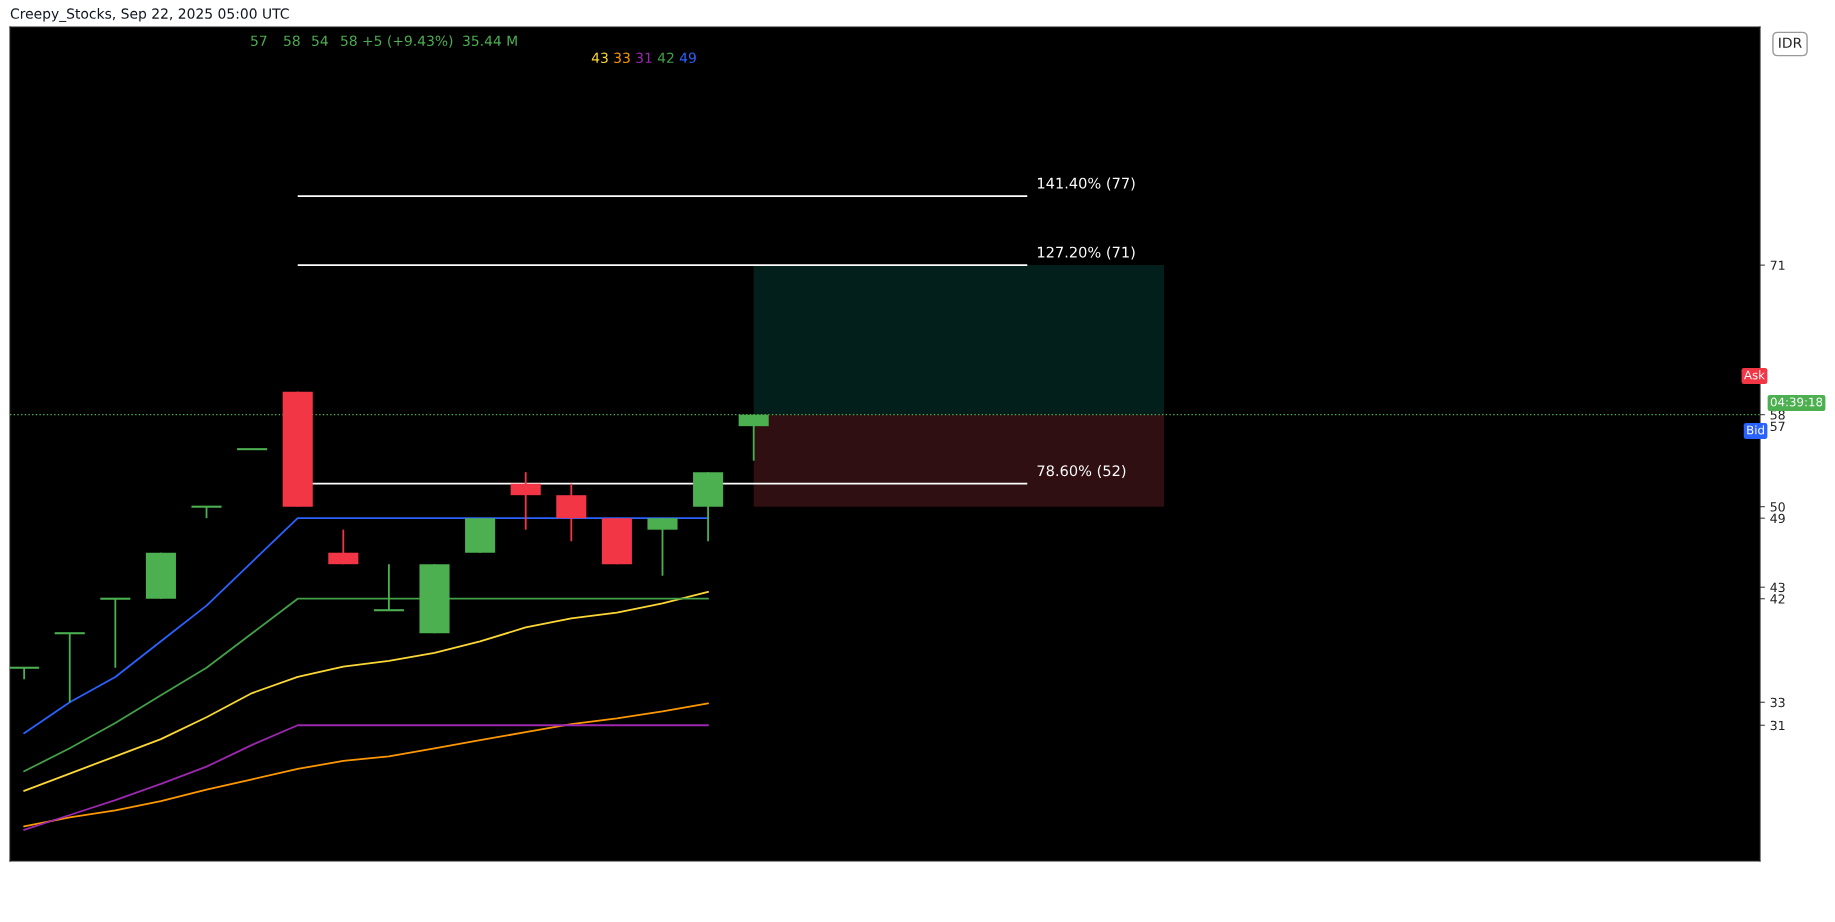  I want to click on annotation: 33, so click(622, 58).